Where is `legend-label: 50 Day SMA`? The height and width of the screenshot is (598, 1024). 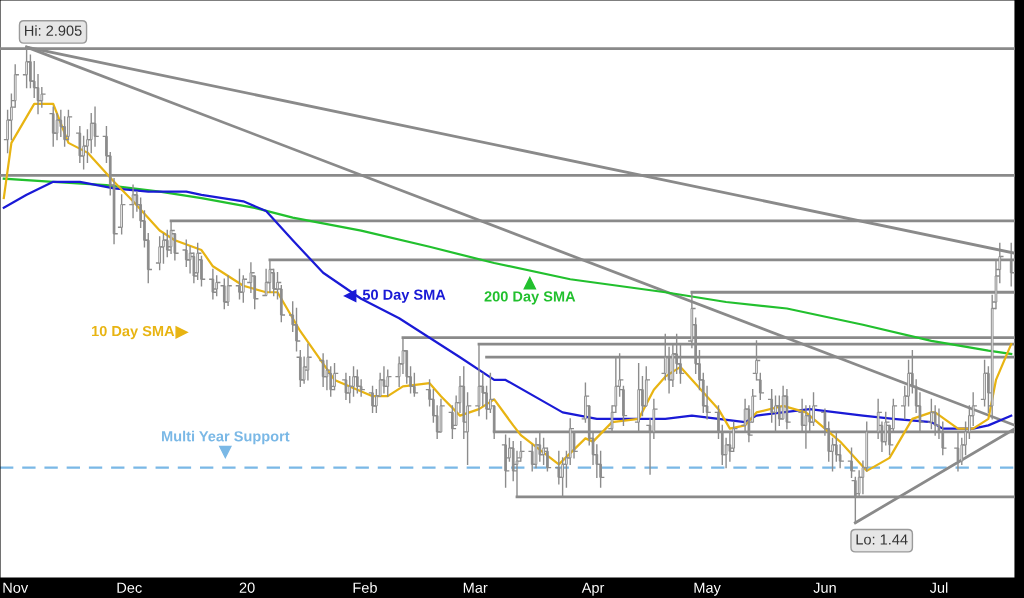
legend-label: 50 Day SMA is located at coordinates (404, 296).